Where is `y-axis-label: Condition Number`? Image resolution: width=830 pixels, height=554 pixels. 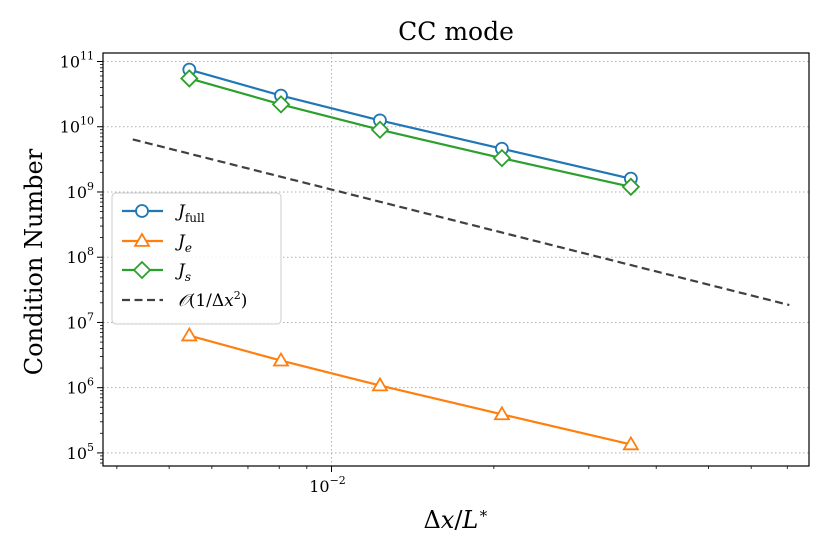
y-axis-label: Condition Number is located at coordinates (34, 261).